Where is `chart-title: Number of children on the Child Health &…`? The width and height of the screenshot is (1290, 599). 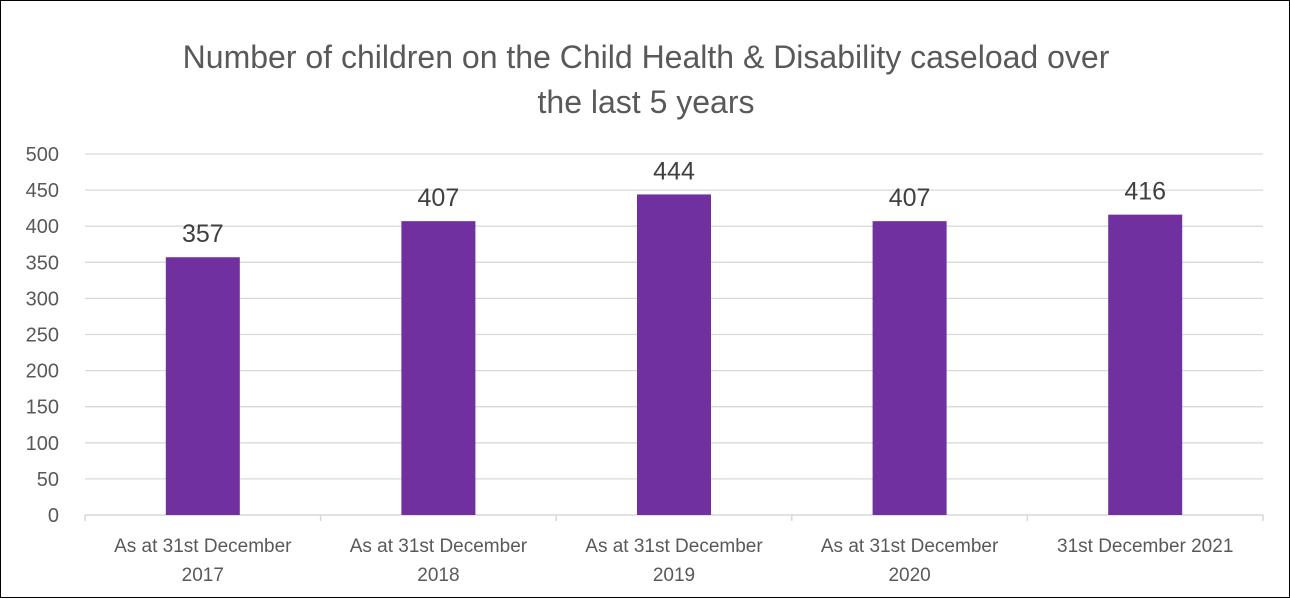
chart-title: Number of children on the Child Health &… is located at coordinates (646, 80).